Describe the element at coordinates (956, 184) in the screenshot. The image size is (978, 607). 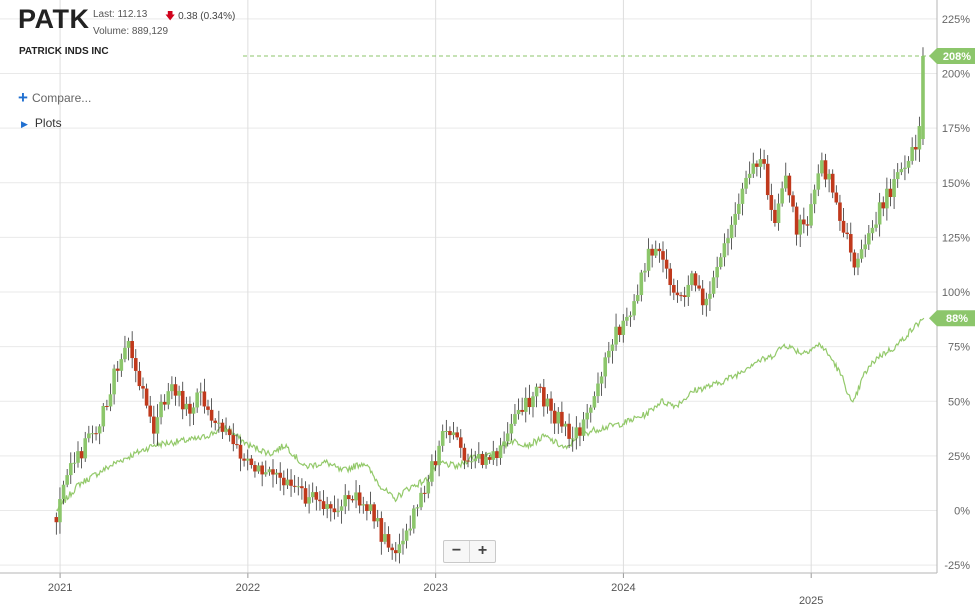
I see `y-tick-label: 150%` at that location.